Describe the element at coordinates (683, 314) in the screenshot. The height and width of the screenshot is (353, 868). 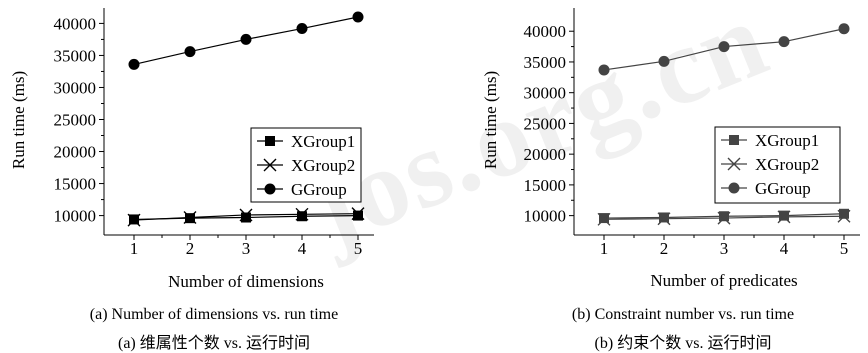
I see `caption-b-english: (b) Constraint number vs. run time` at that location.